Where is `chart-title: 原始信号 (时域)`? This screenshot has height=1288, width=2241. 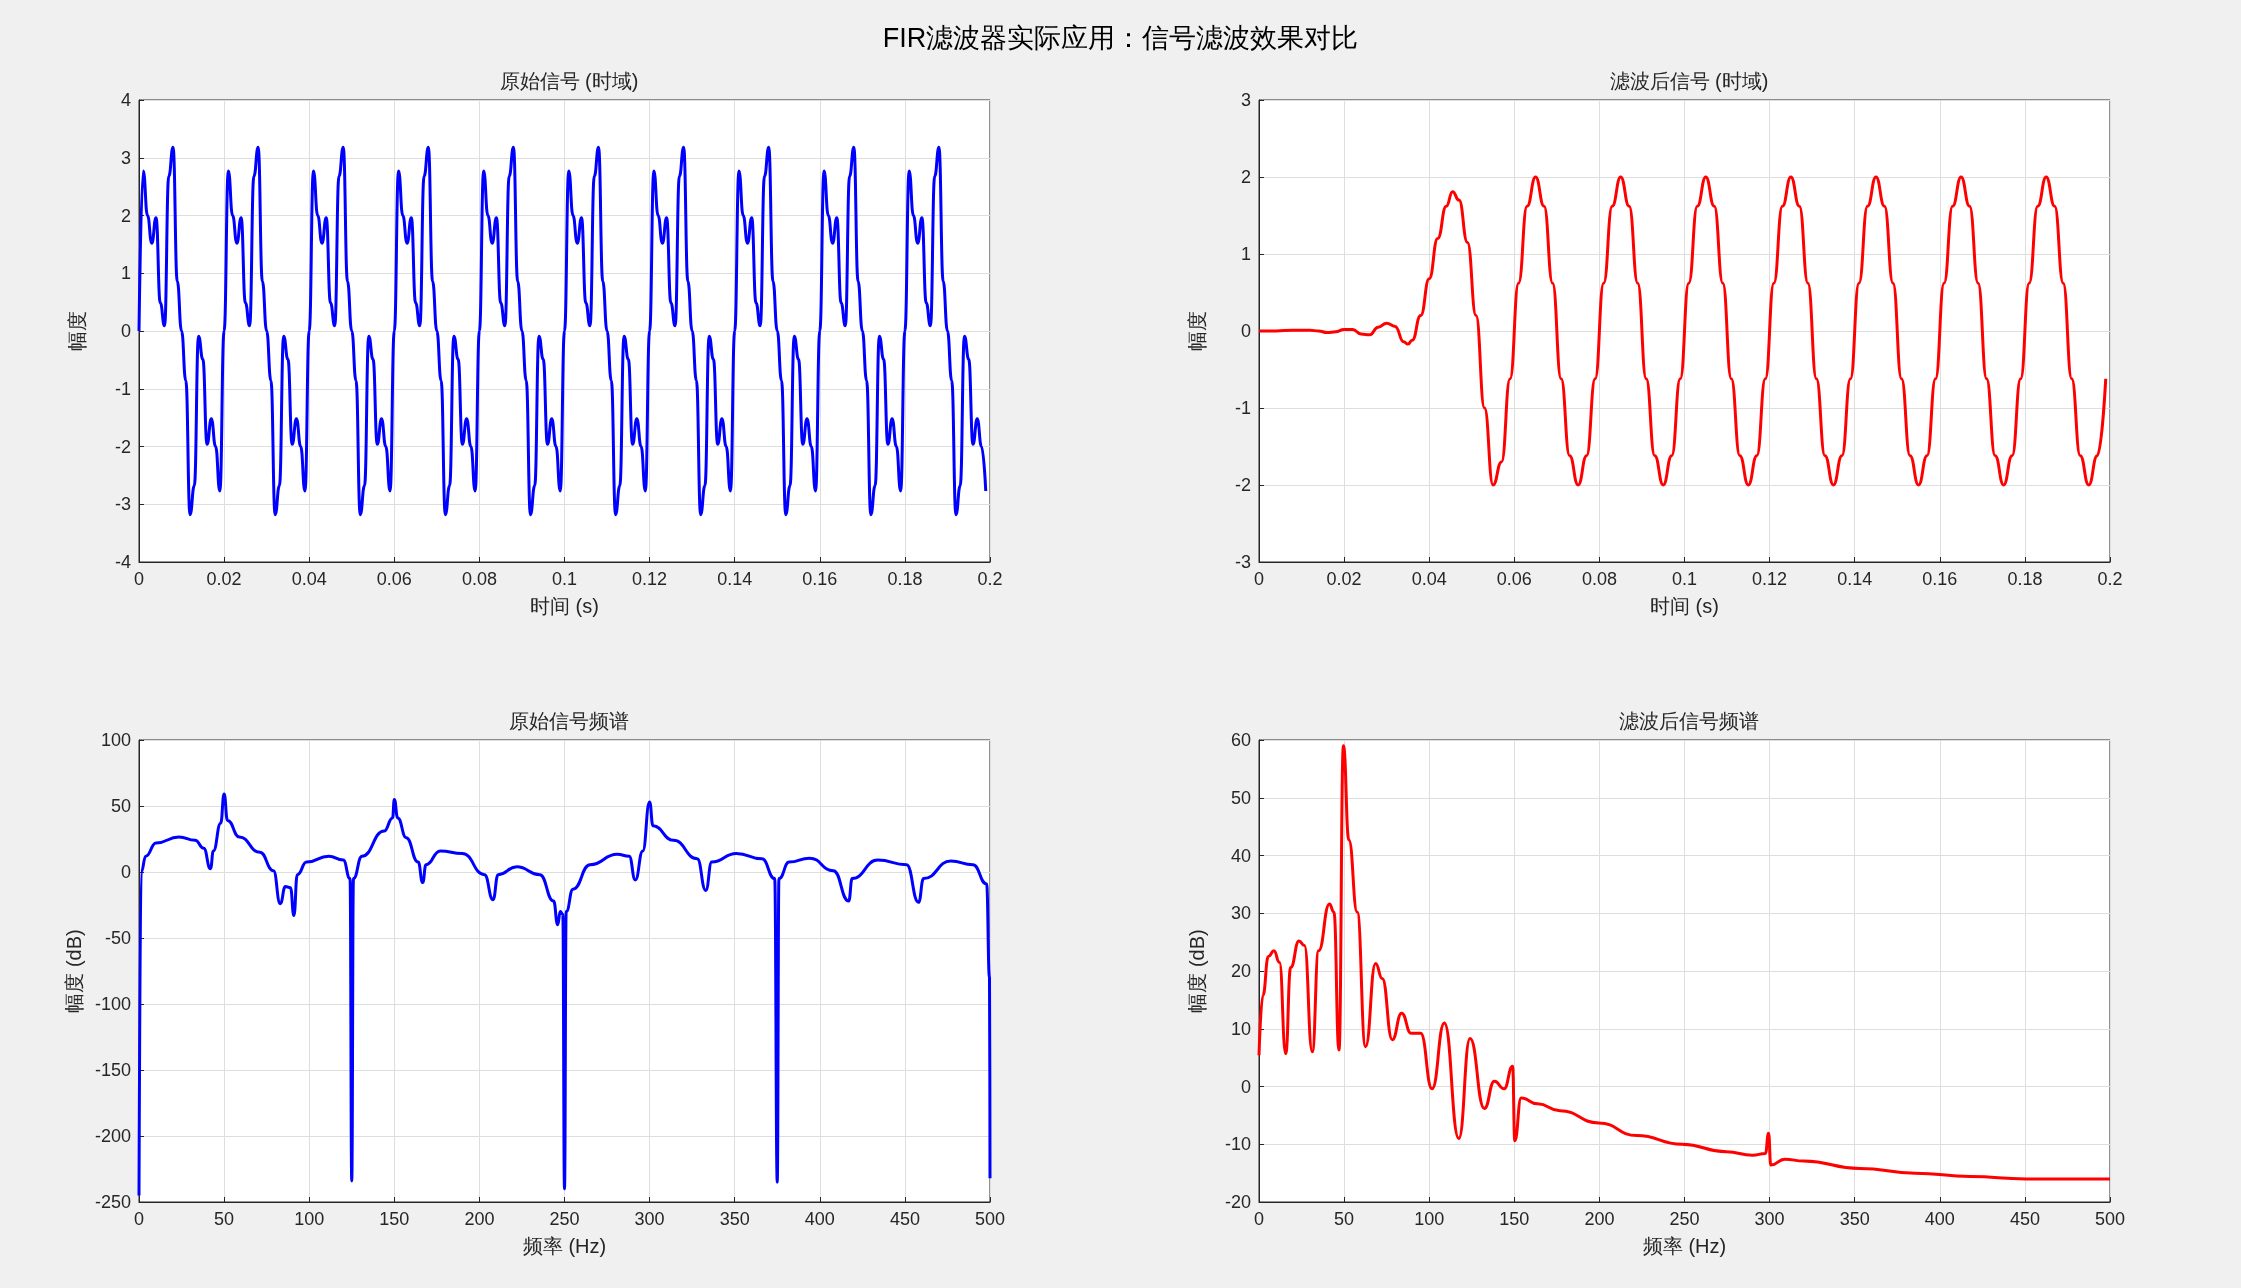
chart-title: 原始信号 (时域) is located at coordinates (569, 81).